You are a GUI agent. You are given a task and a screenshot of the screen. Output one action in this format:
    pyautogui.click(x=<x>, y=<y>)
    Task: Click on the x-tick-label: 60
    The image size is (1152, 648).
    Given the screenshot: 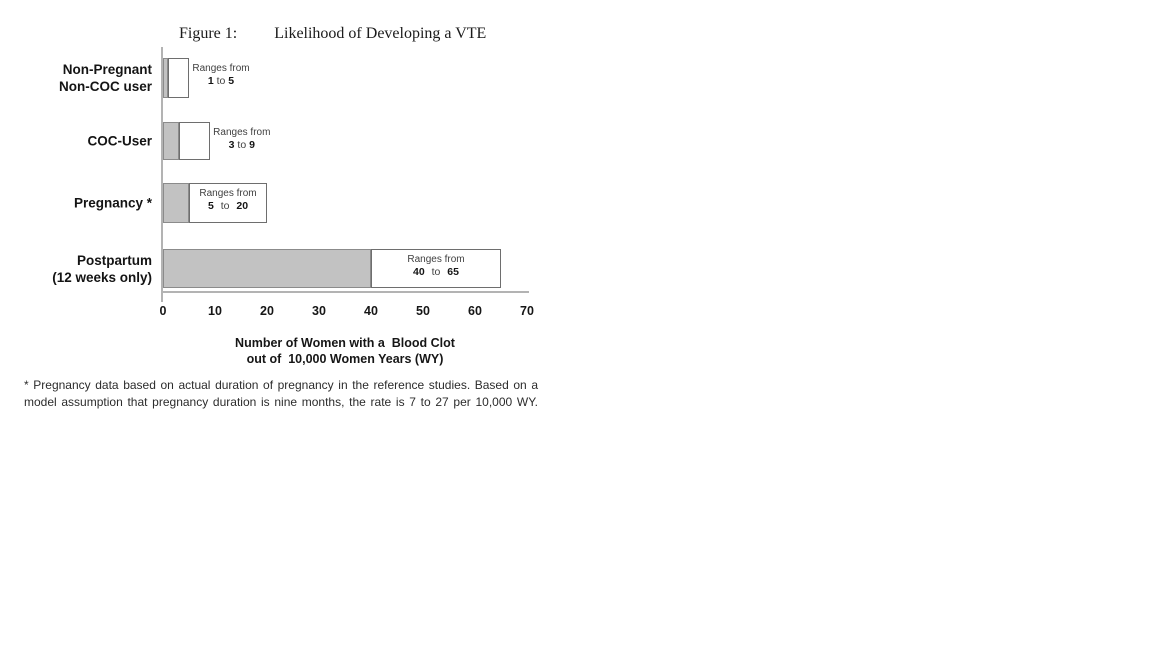 What is the action you would take?
    pyautogui.click(x=475, y=311)
    